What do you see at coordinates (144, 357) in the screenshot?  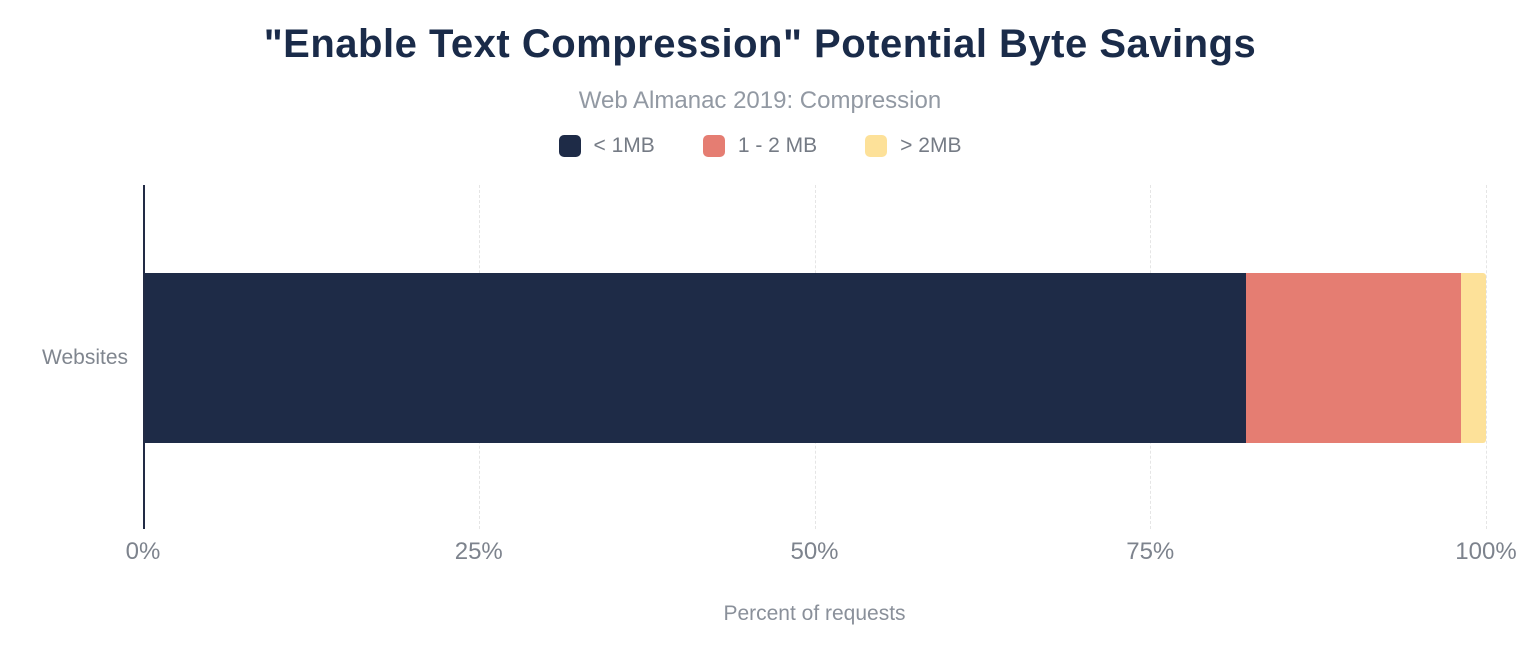 I see `y-axis-line` at bounding box center [144, 357].